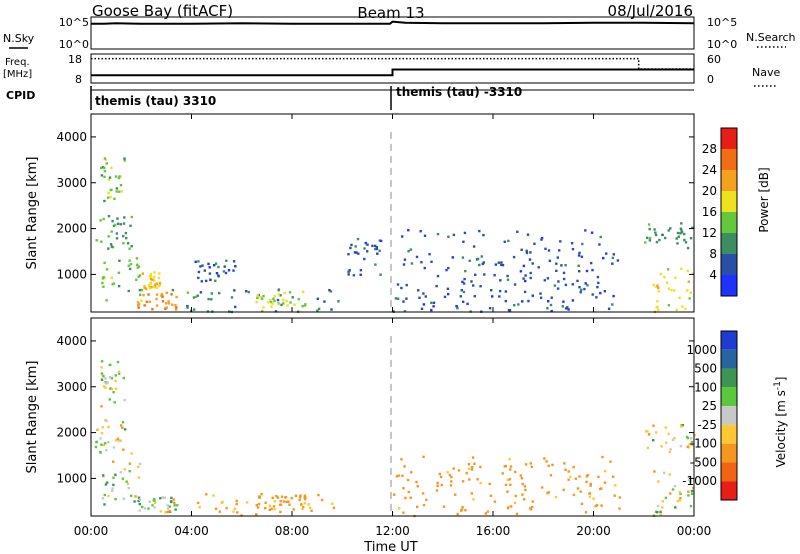 This screenshot has height=554, width=800. Describe the element at coordinates (709, 406) in the screenshot. I see `velocity-colorbar-label: 25` at that location.